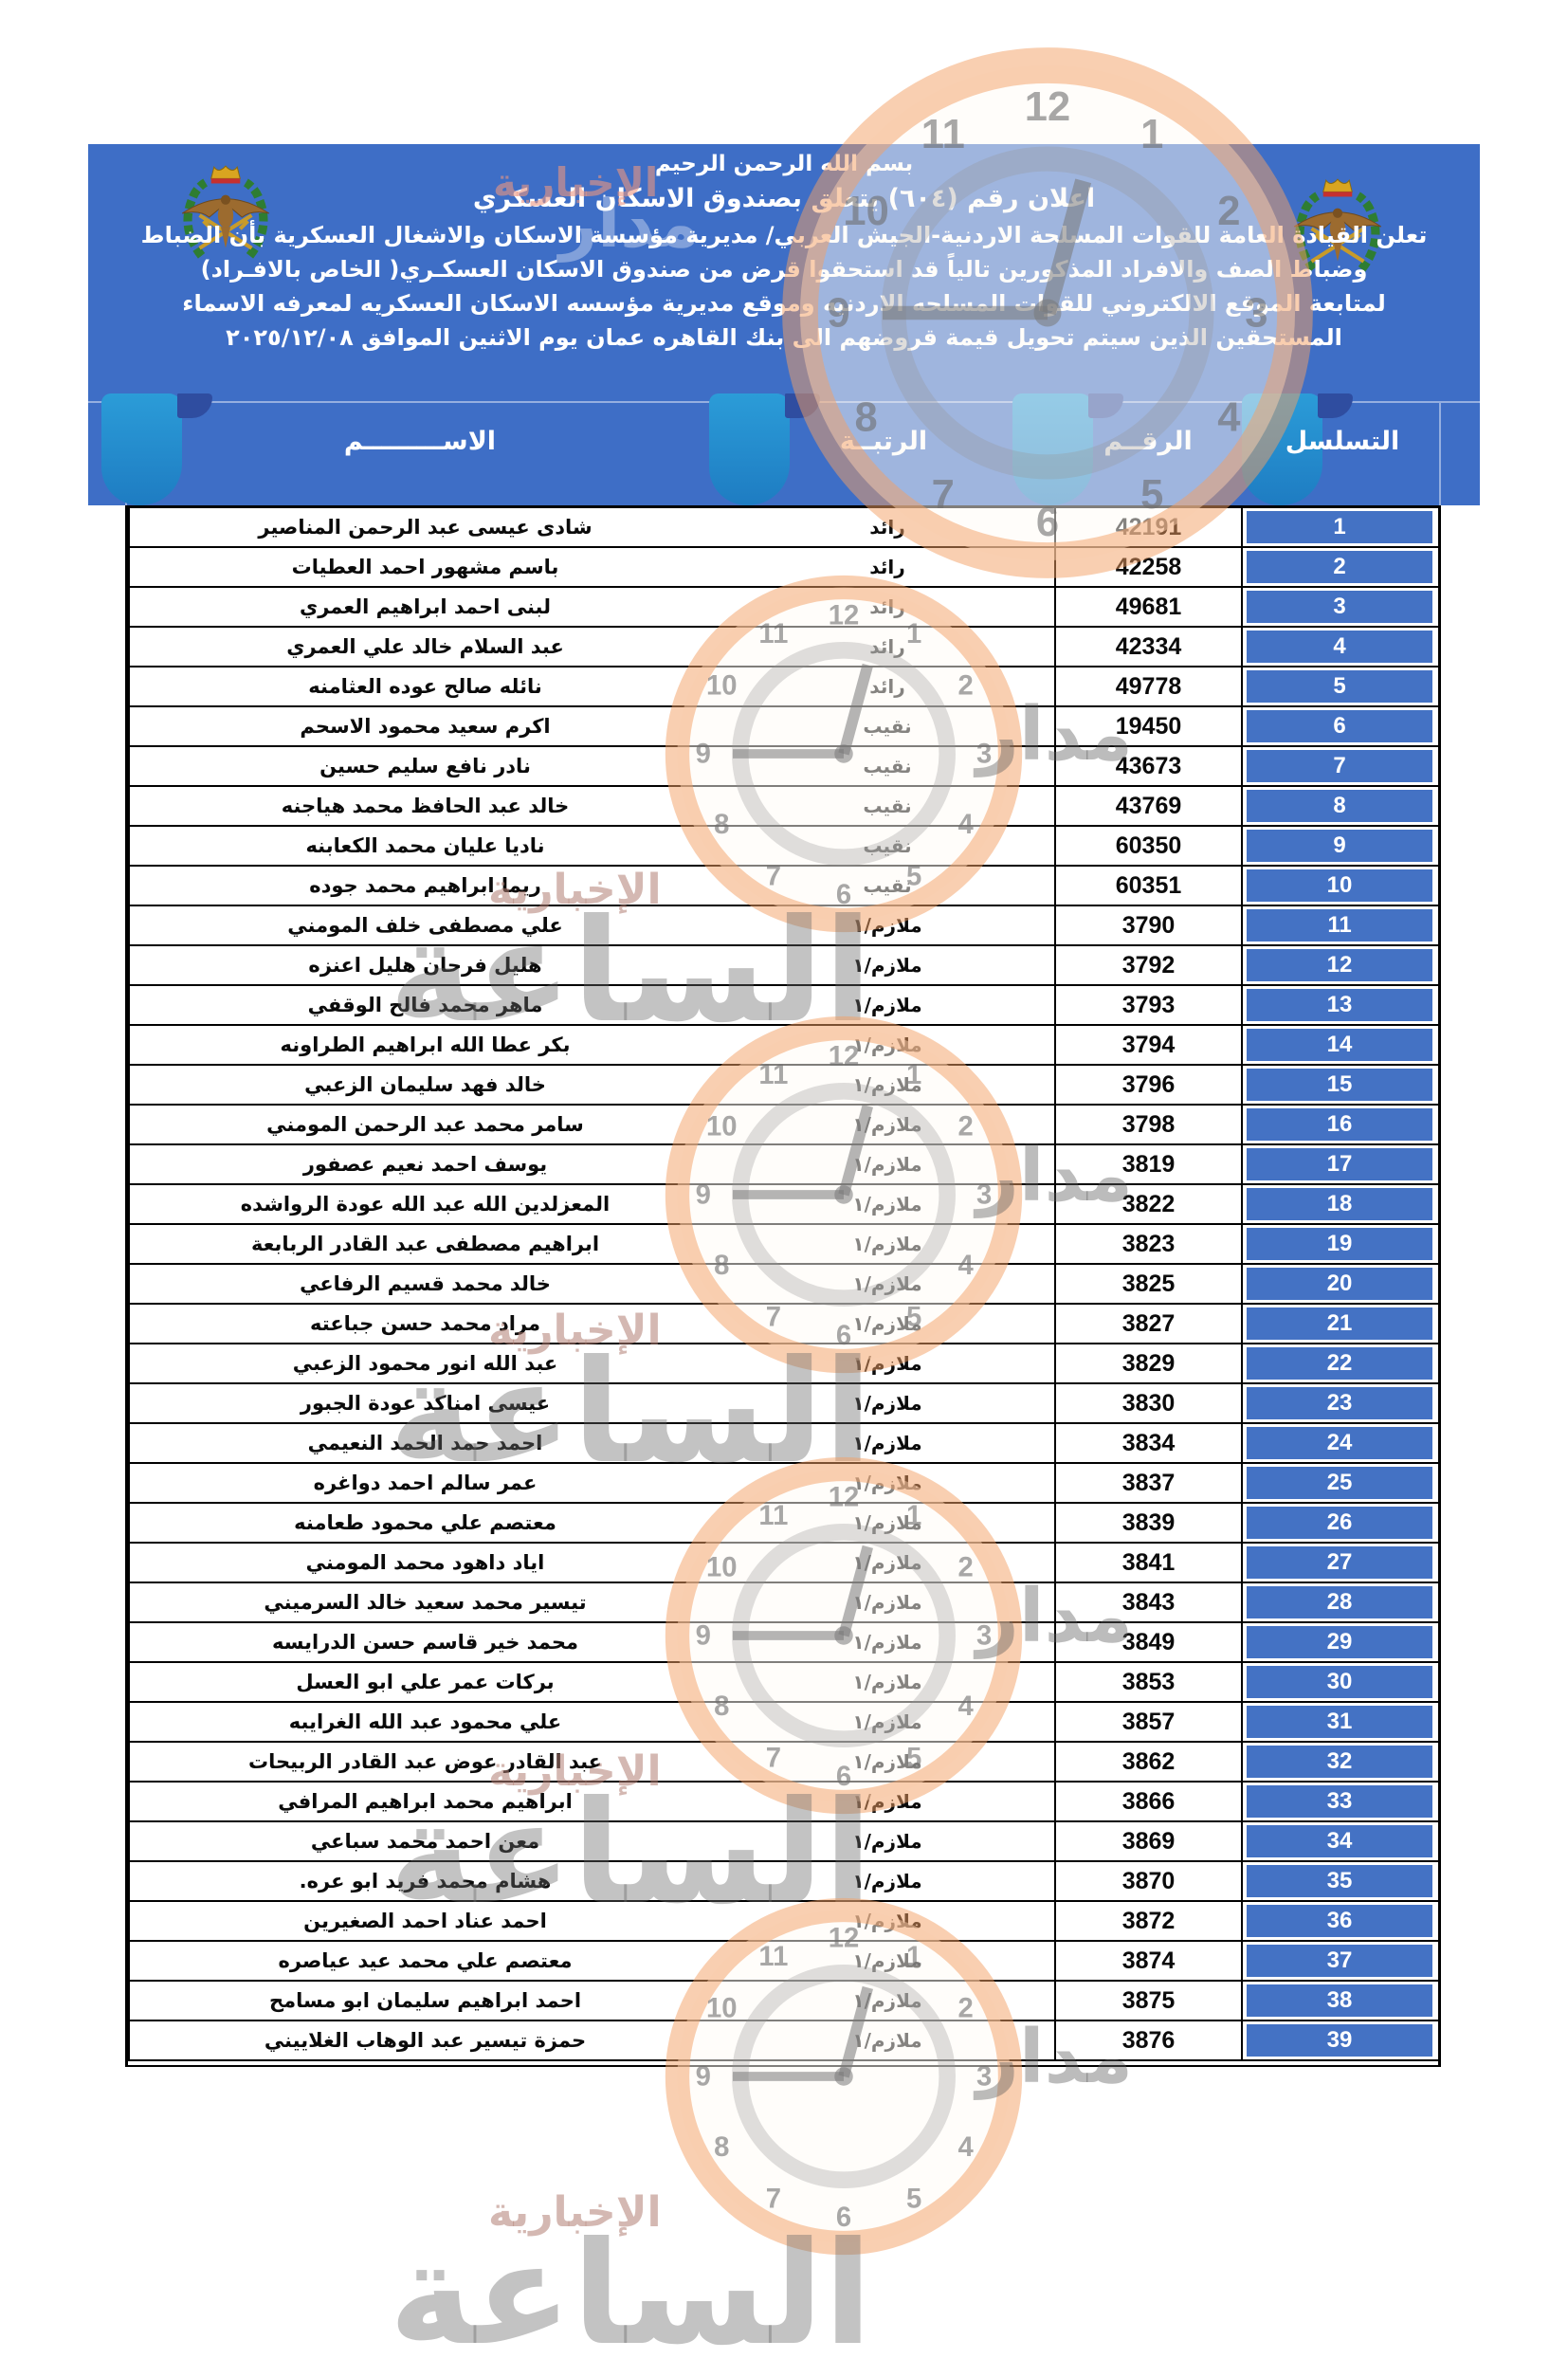 This screenshot has height=2377, width=1568. What do you see at coordinates (1148, 1085) in the screenshot?
I see `number-cell: 3796` at bounding box center [1148, 1085].